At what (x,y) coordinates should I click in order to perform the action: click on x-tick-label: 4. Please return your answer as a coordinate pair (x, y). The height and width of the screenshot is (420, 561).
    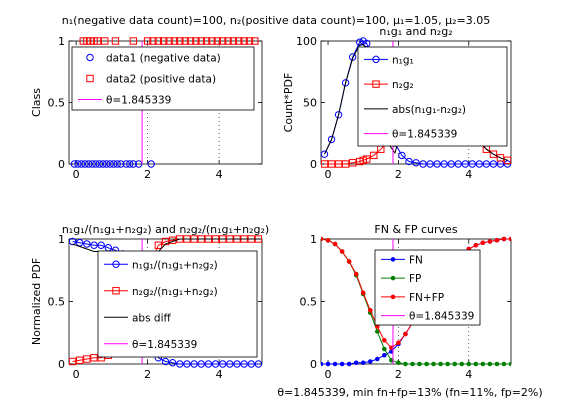
    Looking at the image, I should click on (219, 374).